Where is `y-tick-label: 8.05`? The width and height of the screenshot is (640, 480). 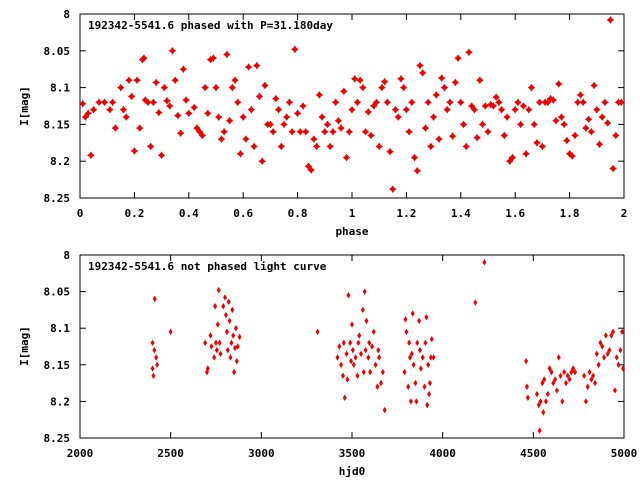
y-tick-label: 8.05 is located at coordinates (57, 51).